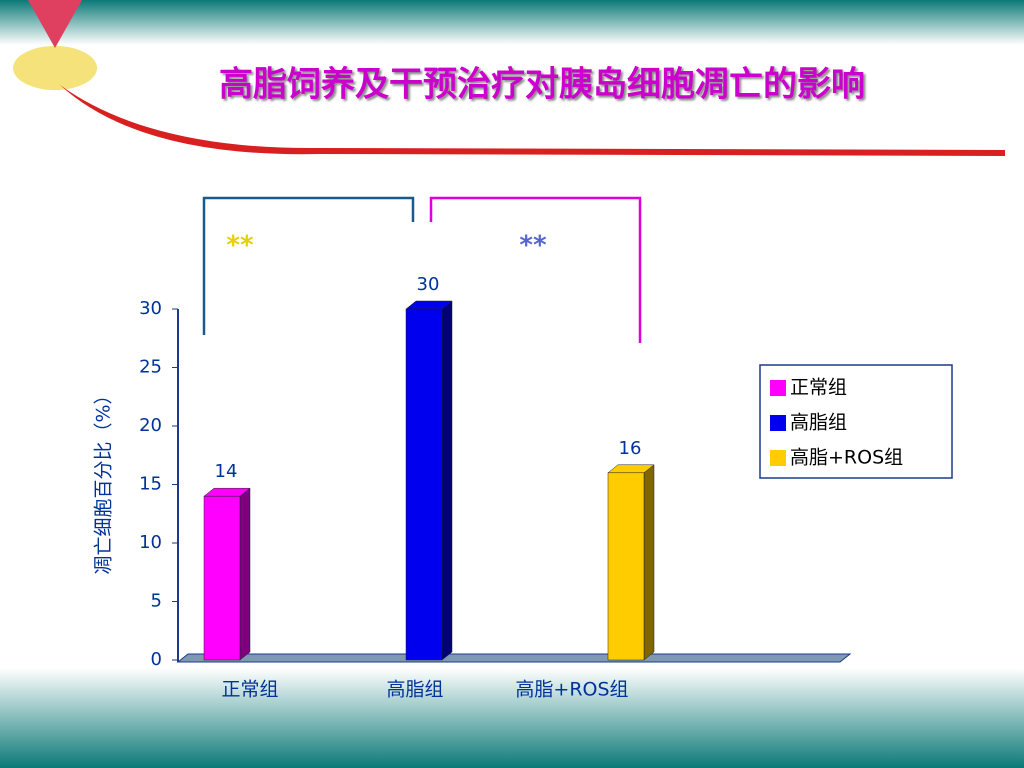 This screenshot has width=1024, height=768. What do you see at coordinates (156, 659) in the screenshot?
I see `y-tick-label: 0` at bounding box center [156, 659].